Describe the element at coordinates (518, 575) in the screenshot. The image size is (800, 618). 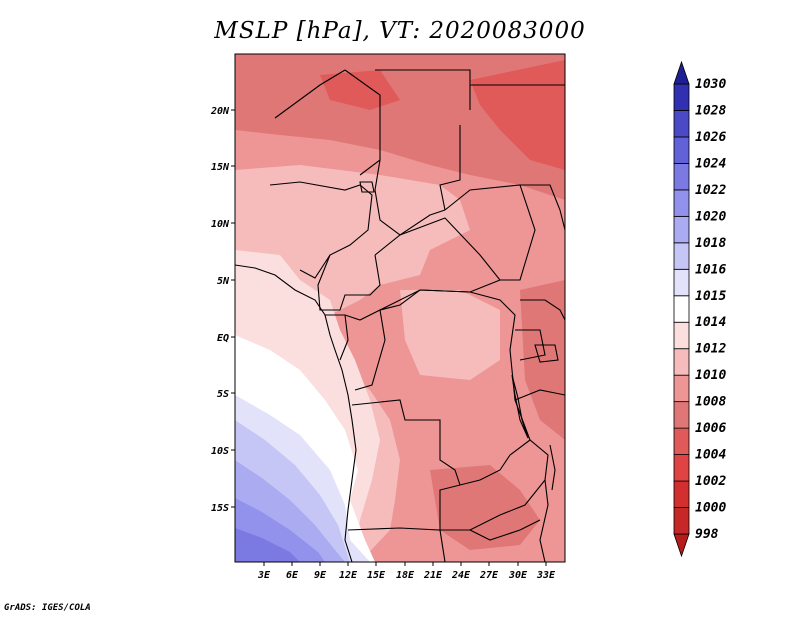
I see `lon-label: 30E` at that location.